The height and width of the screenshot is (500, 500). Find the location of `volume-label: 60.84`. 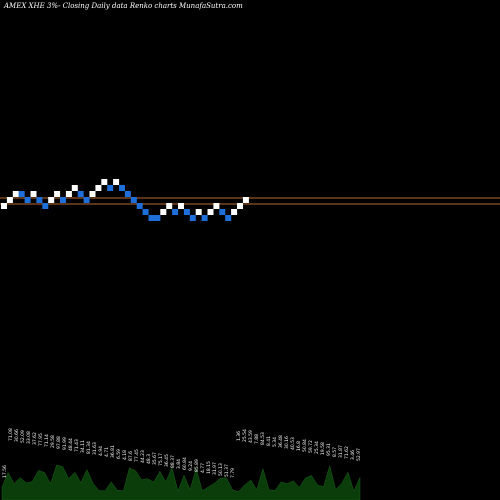

volume-label: 60.84 is located at coordinates (185, 463).